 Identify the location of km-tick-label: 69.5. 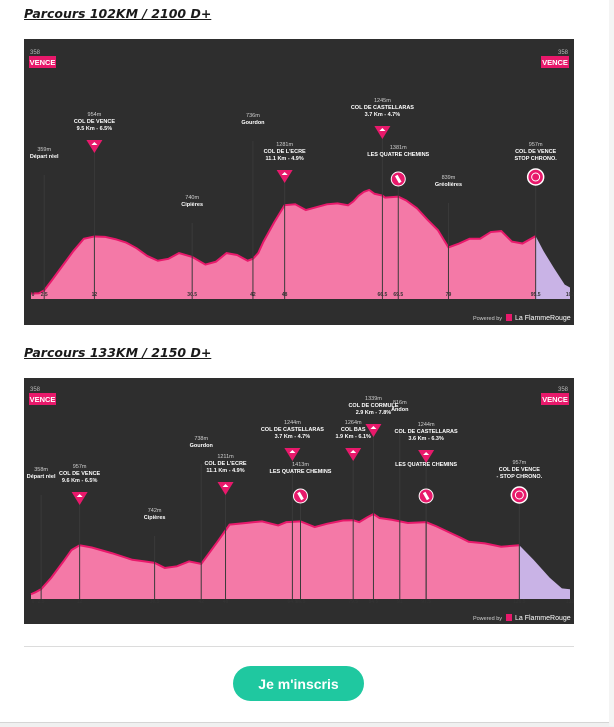
(398, 295).